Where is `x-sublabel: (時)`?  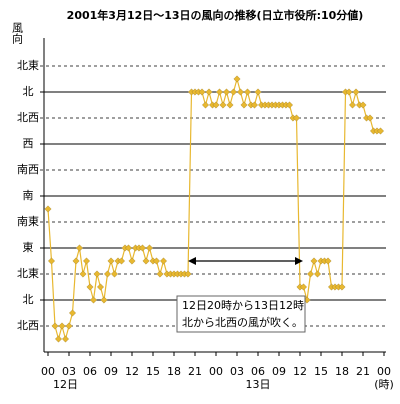
x-sublabel: (時) is located at coordinates (384, 384).